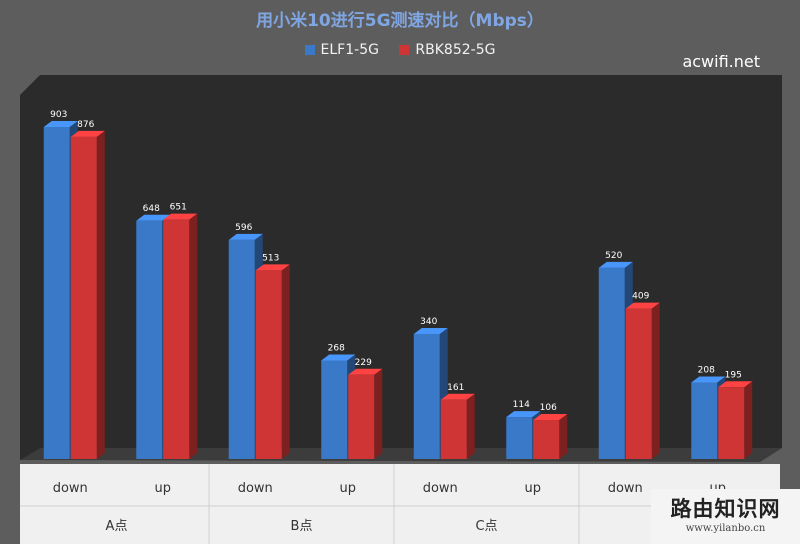 The image size is (800, 544). Describe the element at coordinates (85, 125) in the screenshot. I see `data-label-rbk852-0: 876` at that location.